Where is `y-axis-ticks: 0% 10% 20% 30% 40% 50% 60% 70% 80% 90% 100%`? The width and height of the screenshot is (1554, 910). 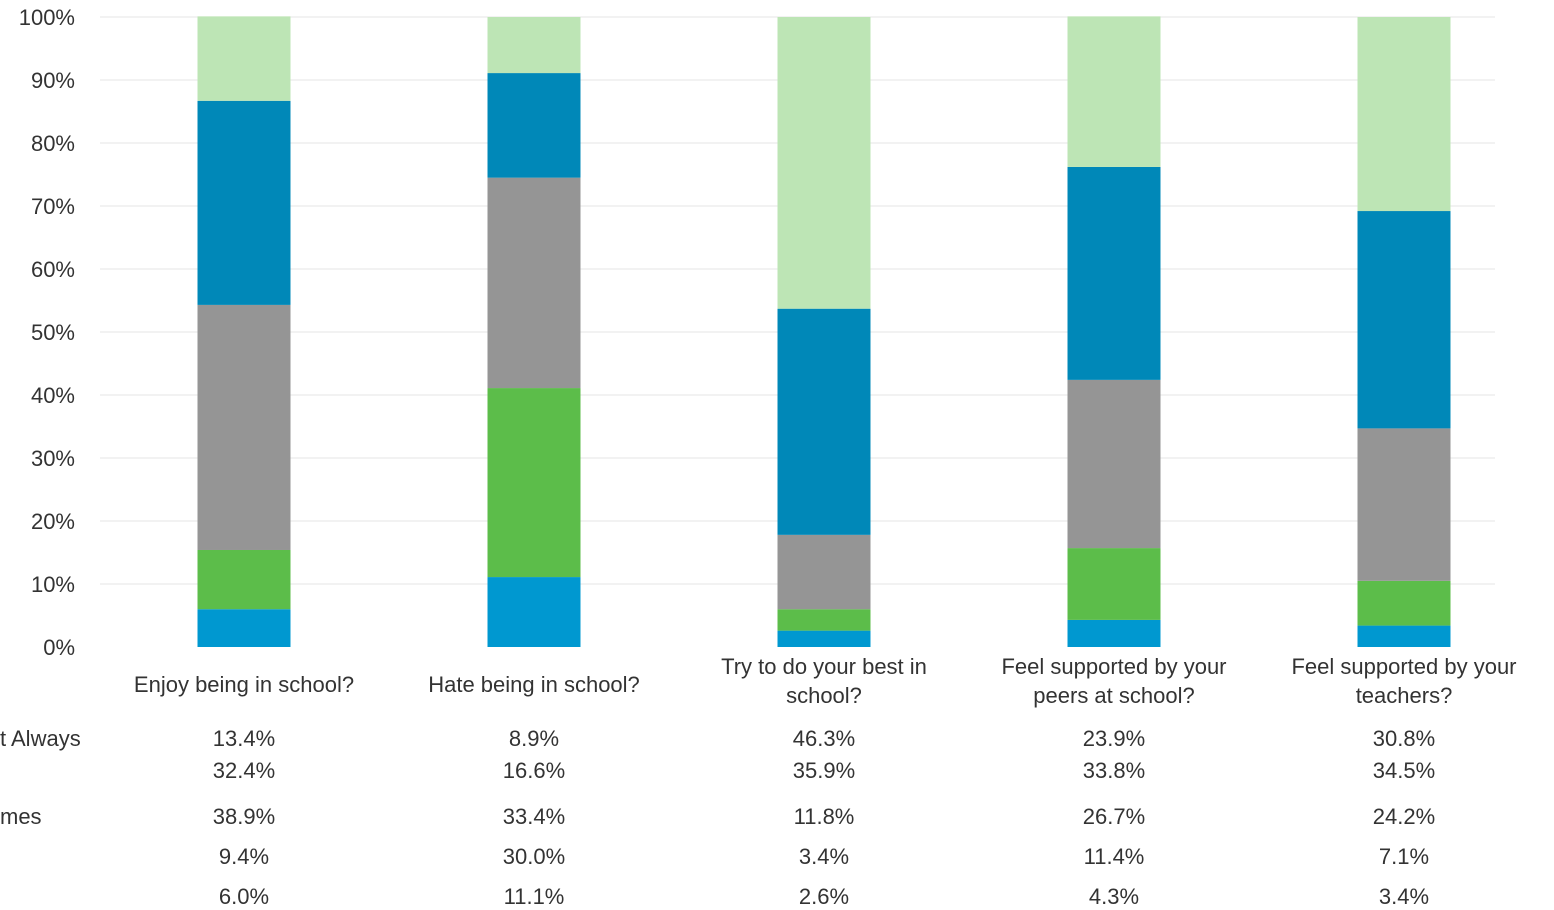
y-axis-ticks: 0% 10% 20% 30% 40% 50% 60% 70% 80% 90% 100% is located at coordinates (47, 332).